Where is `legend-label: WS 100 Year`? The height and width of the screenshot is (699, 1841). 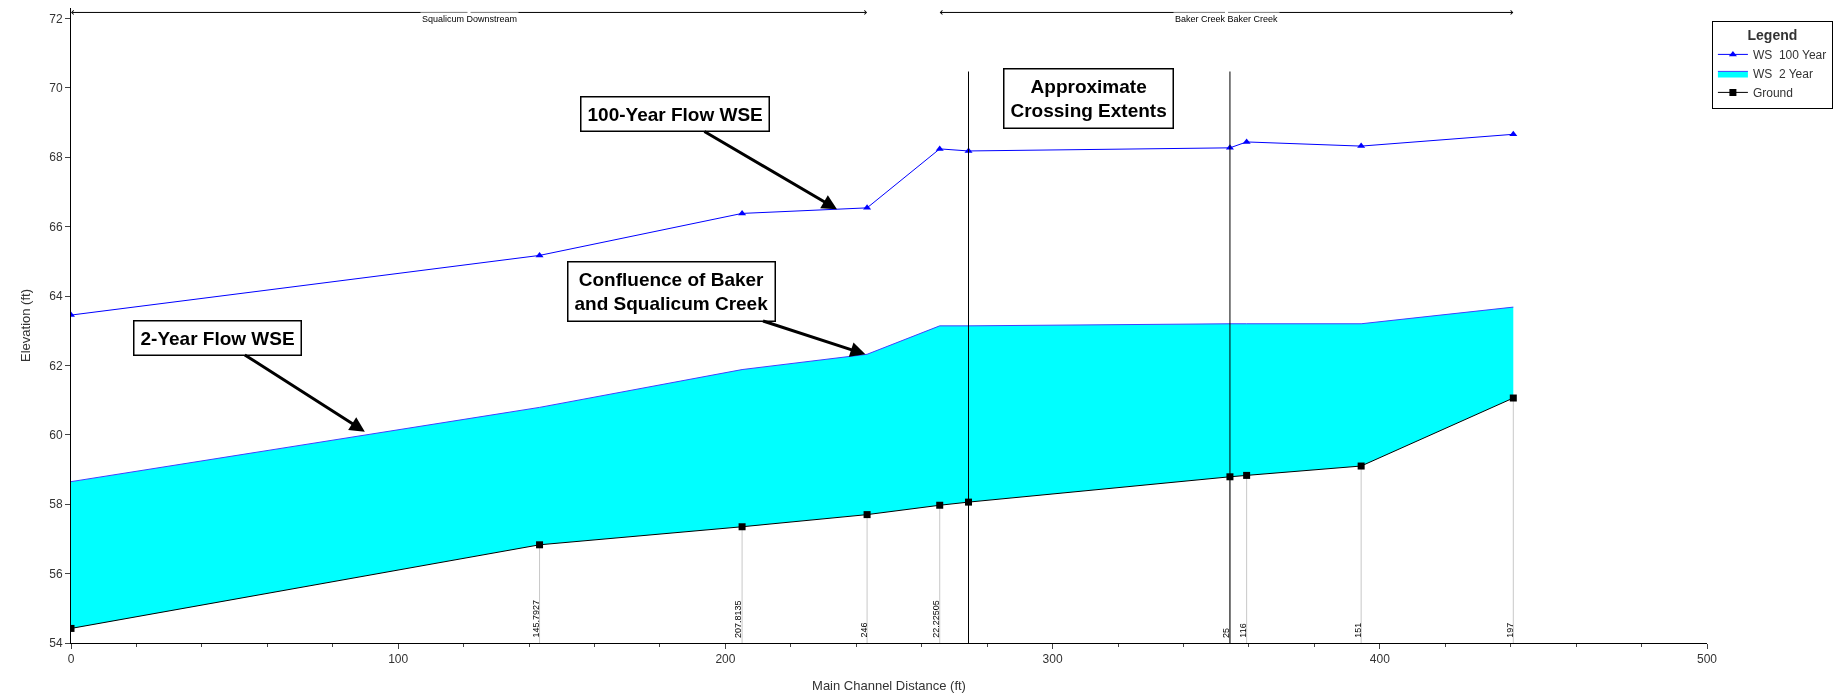 legend-label: WS 100 Year is located at coordinates (1789, 55).